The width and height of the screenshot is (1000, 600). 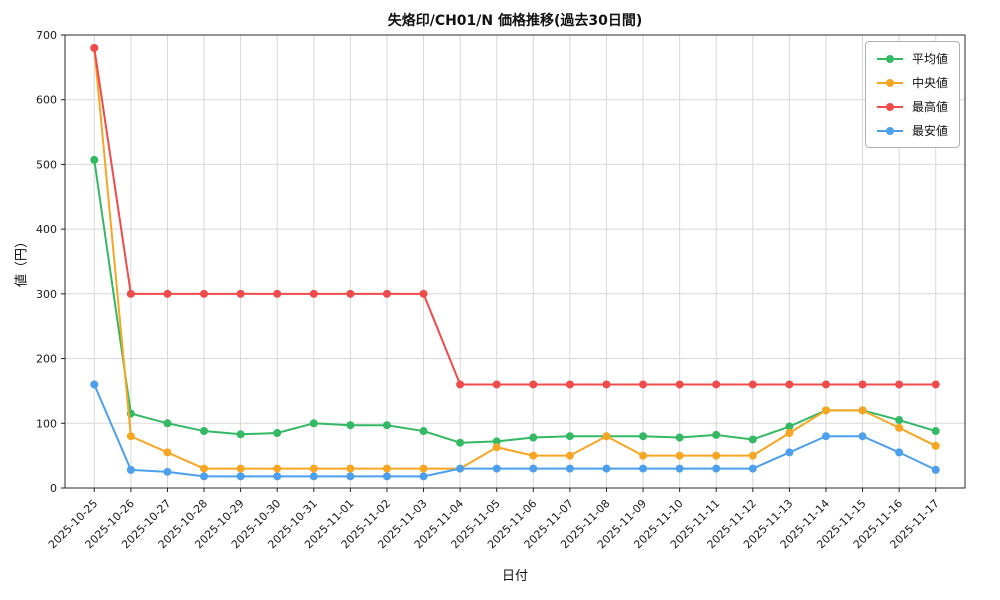 I want to click on legend-item-4: 最安値, so click(x=912, y=130).